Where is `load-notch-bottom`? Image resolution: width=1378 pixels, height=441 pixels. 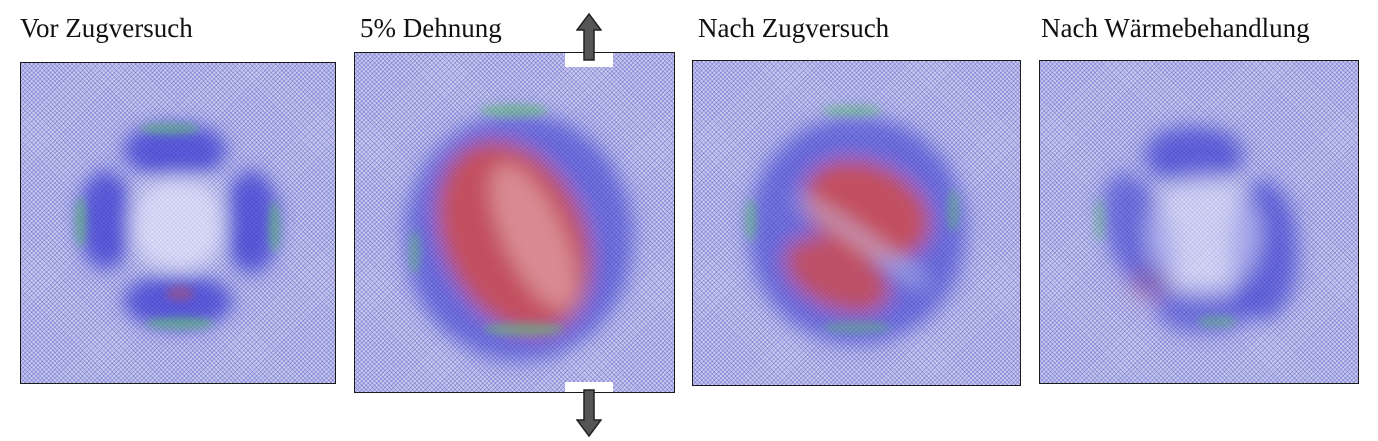
load-notch-bottom is located at coordinates (589, 387).